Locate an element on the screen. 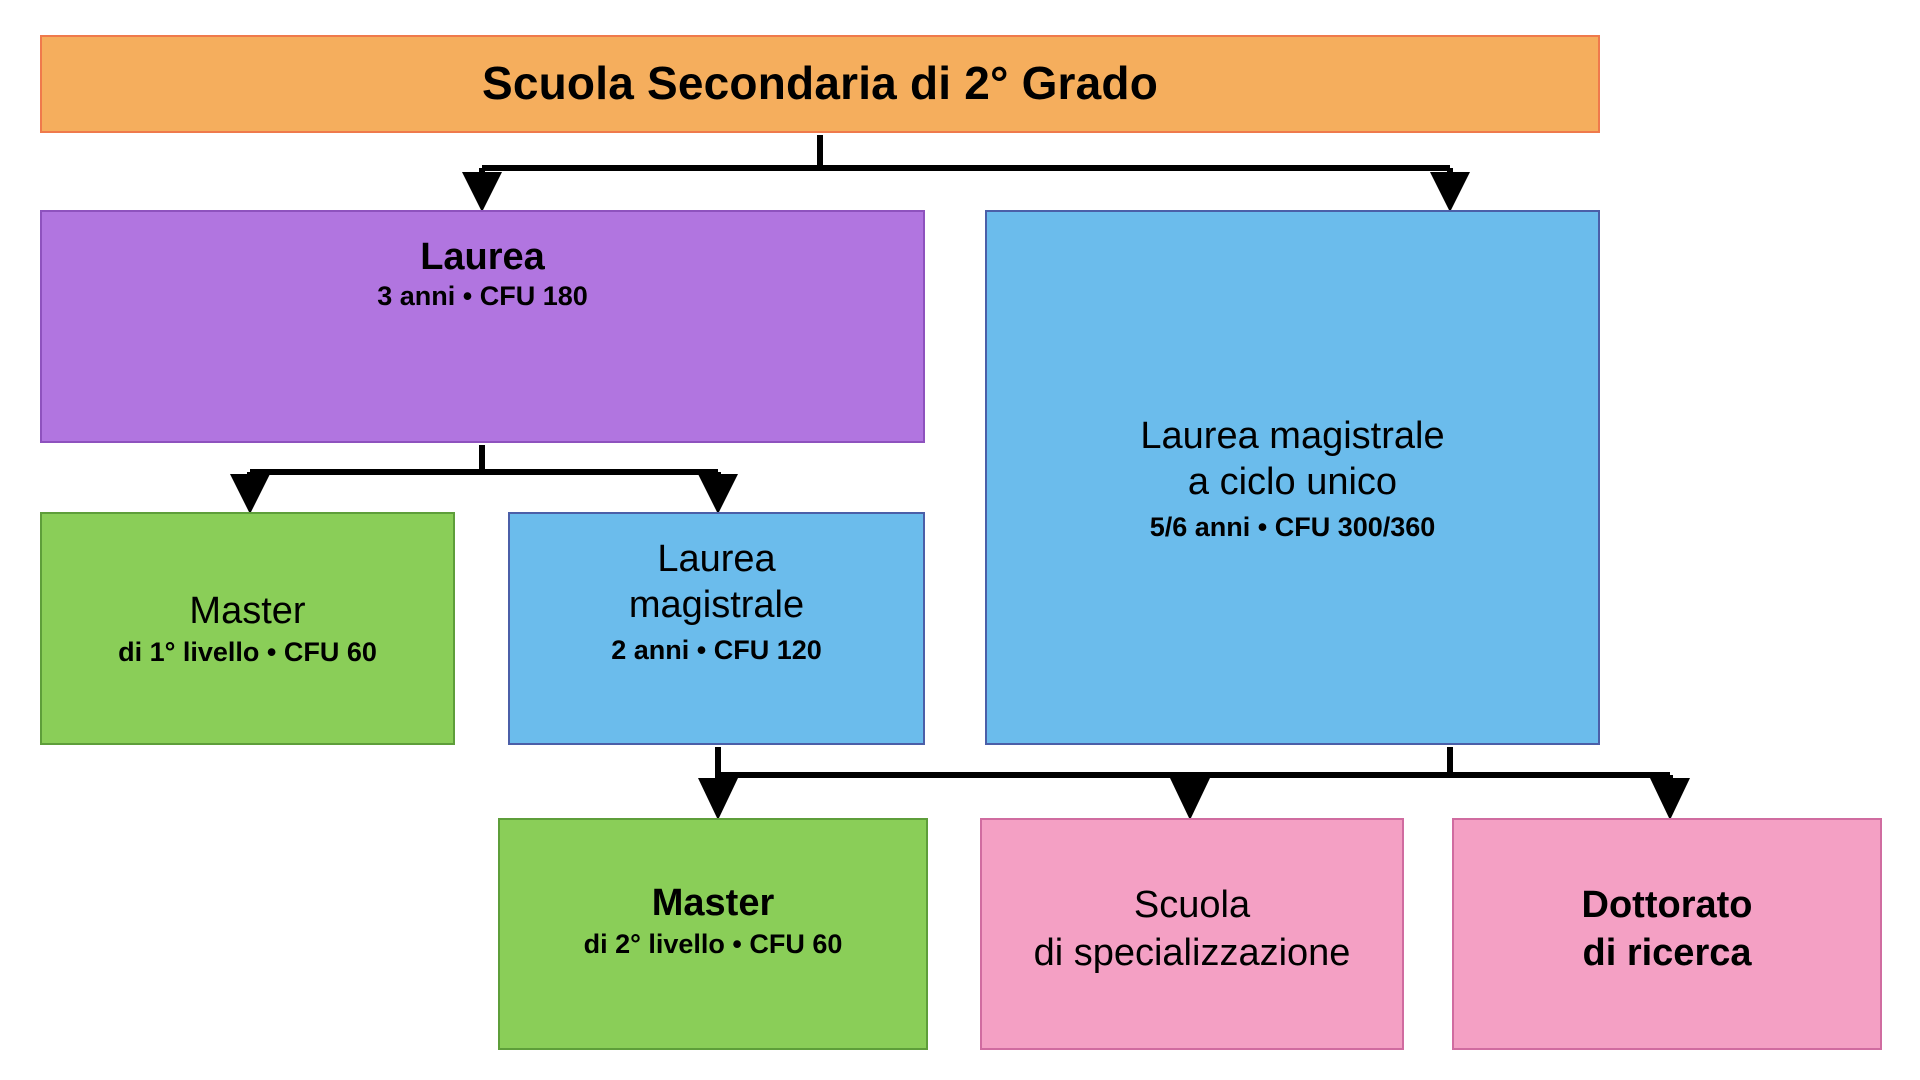 The width and height of the screenshot is (1920, 1080). node-subtitle: 2 anni • CFU 120 is located at coordinates (716, 649).